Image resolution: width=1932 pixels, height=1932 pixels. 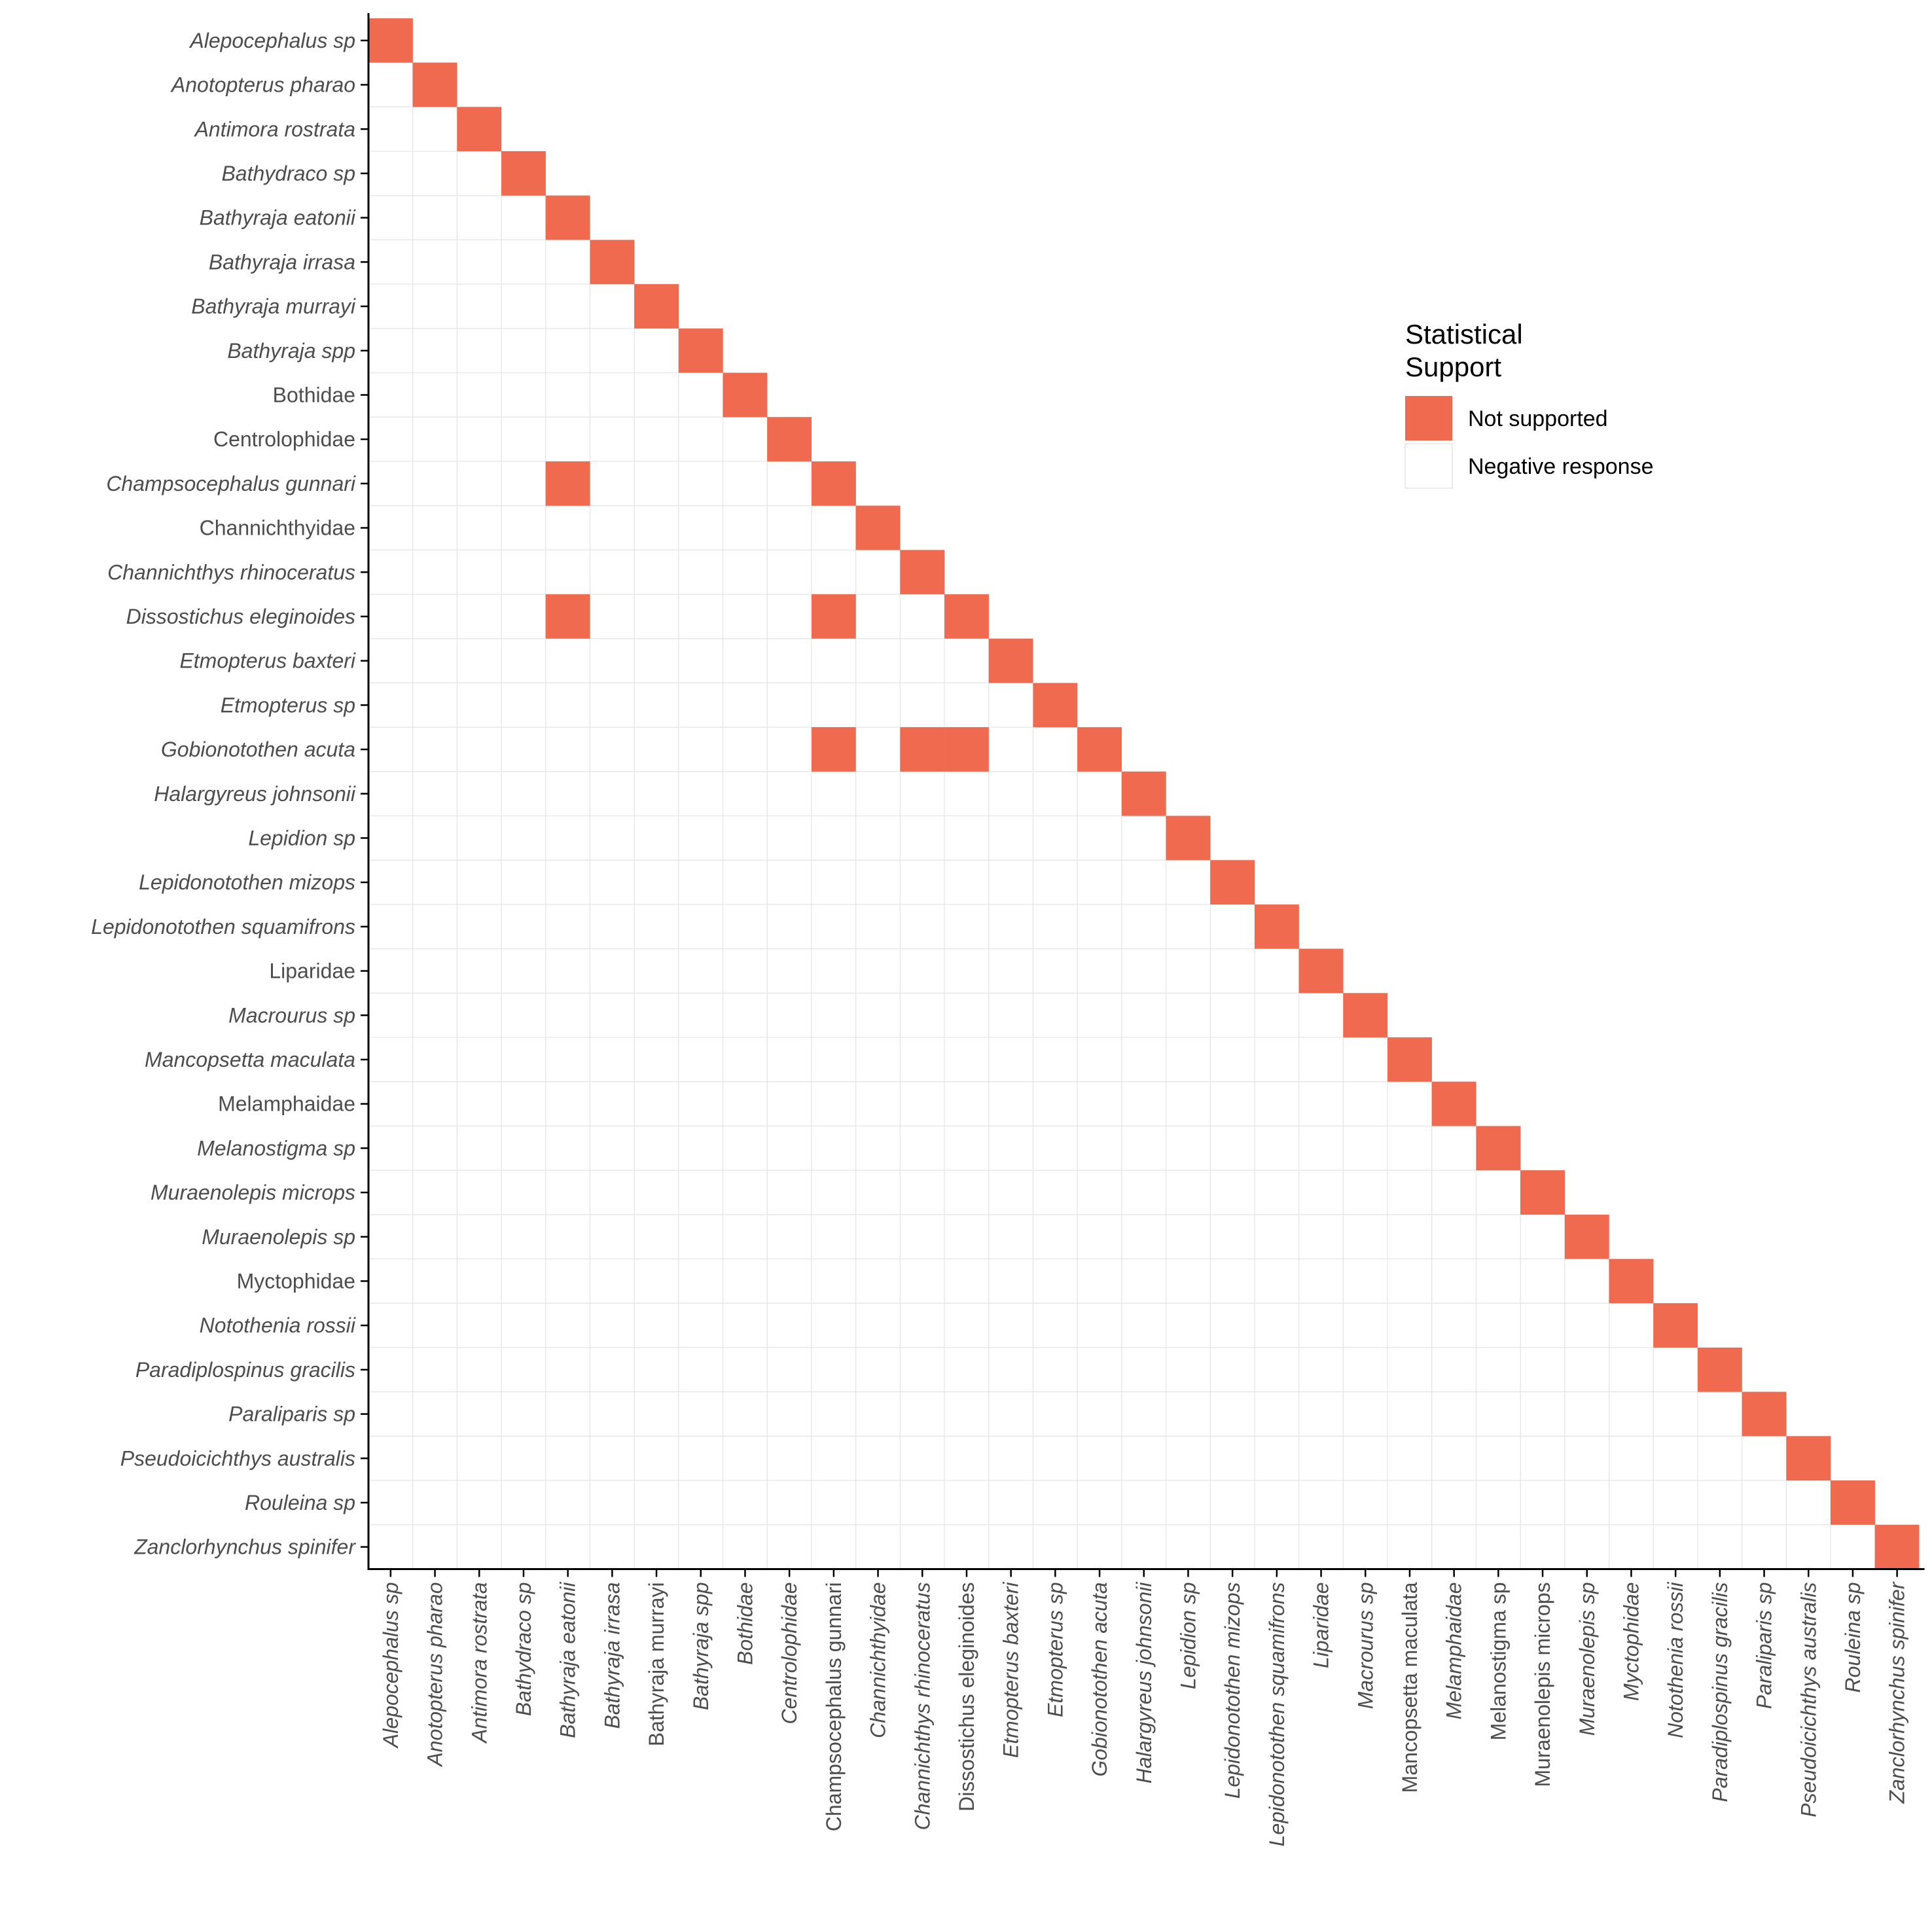 I want to click on legend-key-not-supported, so click(x=1428, y=418).